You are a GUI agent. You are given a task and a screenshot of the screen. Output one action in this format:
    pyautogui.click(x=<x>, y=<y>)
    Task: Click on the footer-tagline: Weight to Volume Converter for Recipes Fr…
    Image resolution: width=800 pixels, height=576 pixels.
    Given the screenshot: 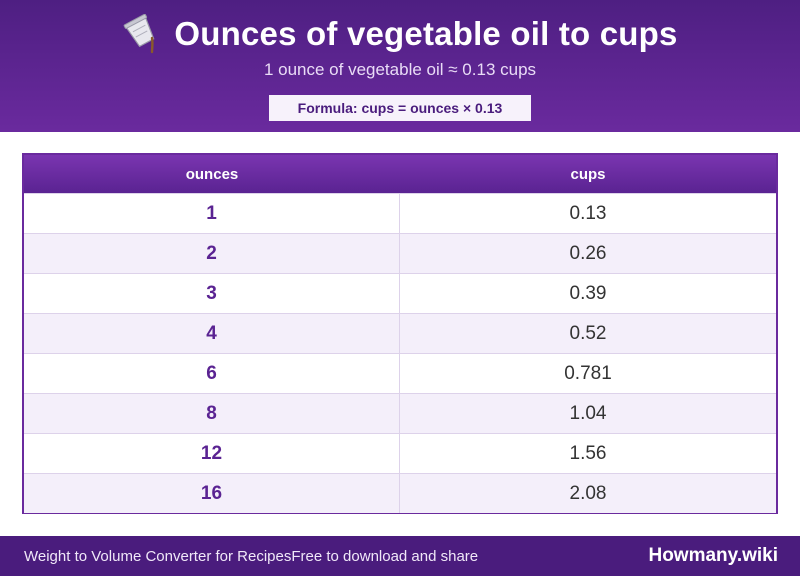 What is the action you would take?
    pyautogui.click(x=251, y=556)
    